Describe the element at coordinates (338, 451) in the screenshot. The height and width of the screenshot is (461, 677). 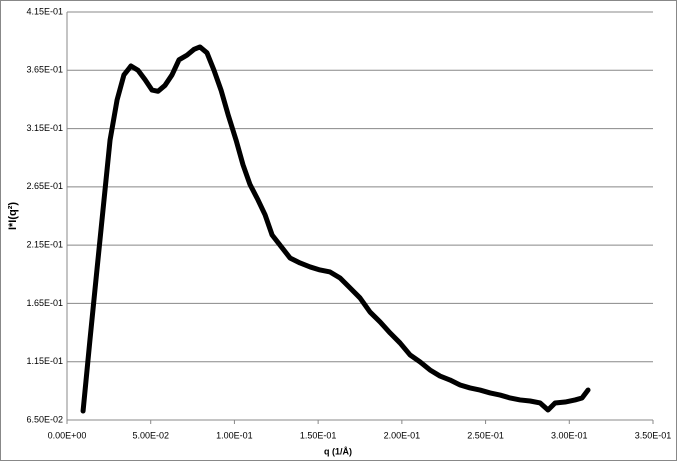
I see `x-axis-label: q (1/Å)` at that location.